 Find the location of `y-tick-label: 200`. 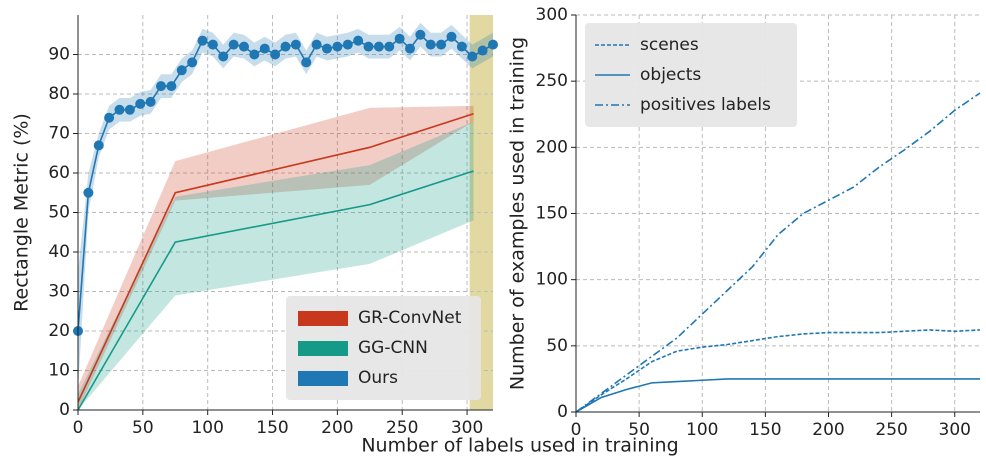

y-tick-label: 200 is located at coordinates (552, 147).